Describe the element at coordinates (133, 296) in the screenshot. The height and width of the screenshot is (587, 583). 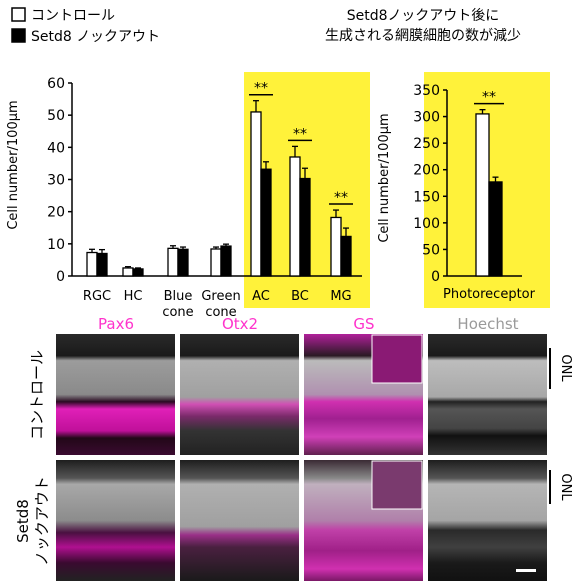
I see `category-label: HC` at that location.